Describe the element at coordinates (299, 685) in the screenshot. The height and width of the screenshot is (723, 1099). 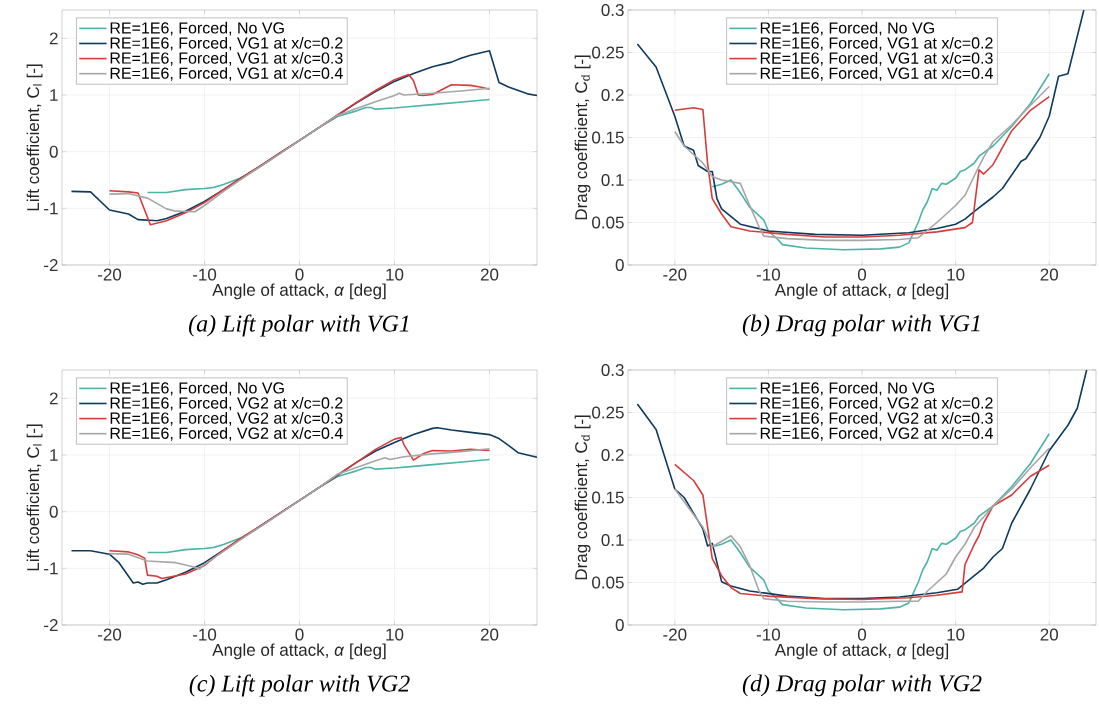
I see `text: (c) Lift polar with VG2` at that location.